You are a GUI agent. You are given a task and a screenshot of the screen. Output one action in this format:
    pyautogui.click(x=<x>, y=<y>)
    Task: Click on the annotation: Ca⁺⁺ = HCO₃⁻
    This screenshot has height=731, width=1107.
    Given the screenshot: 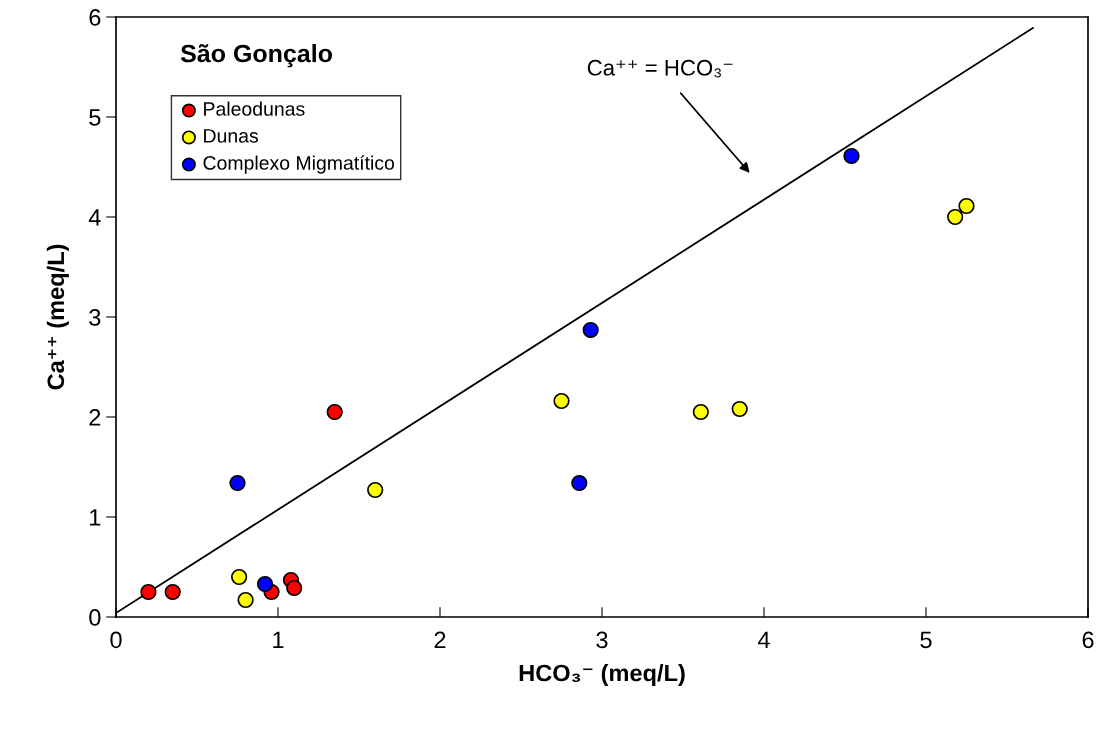 What is the action you would take?
    pyautogui.click(x=660, y=68)
    